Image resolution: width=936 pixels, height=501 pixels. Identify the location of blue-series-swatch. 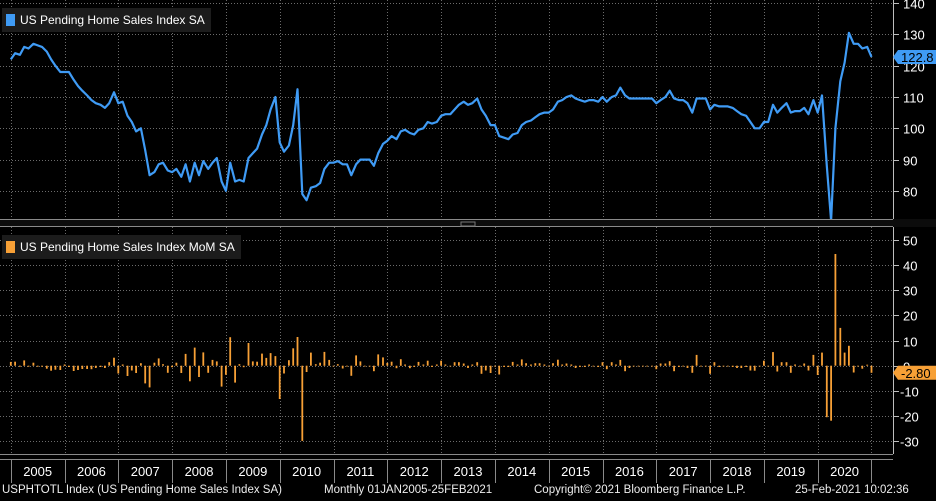
(10, 20).